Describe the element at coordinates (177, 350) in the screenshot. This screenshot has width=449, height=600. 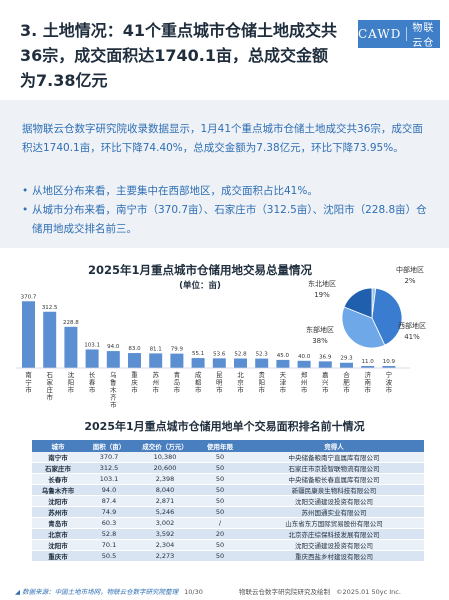
I see `bar-value-label: 79.9` at that location.